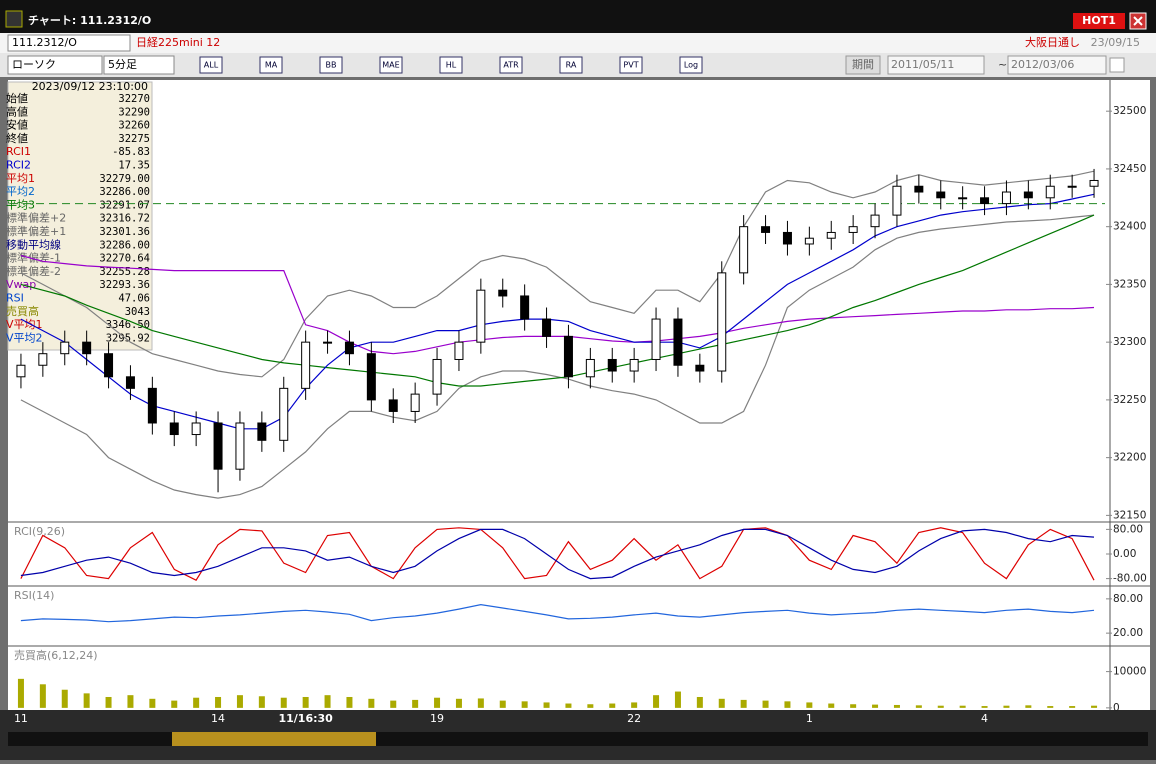  I want to click on start-date-input, so click(936, 65).